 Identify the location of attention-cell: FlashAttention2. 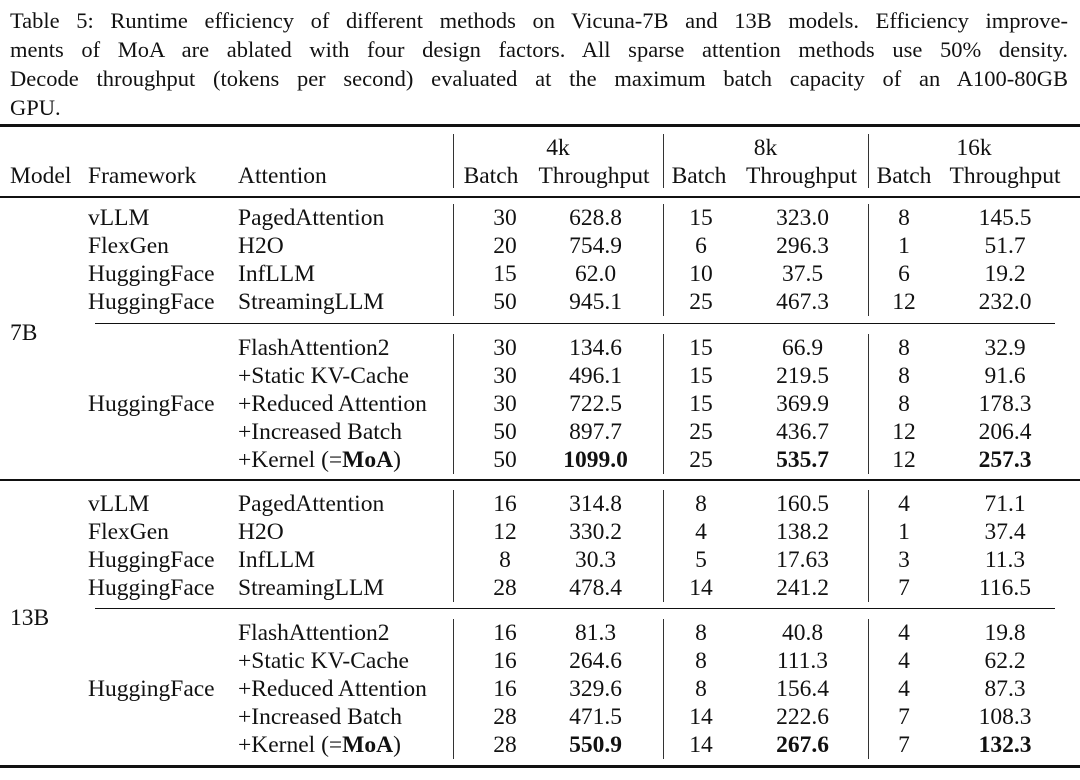
(313, 348).